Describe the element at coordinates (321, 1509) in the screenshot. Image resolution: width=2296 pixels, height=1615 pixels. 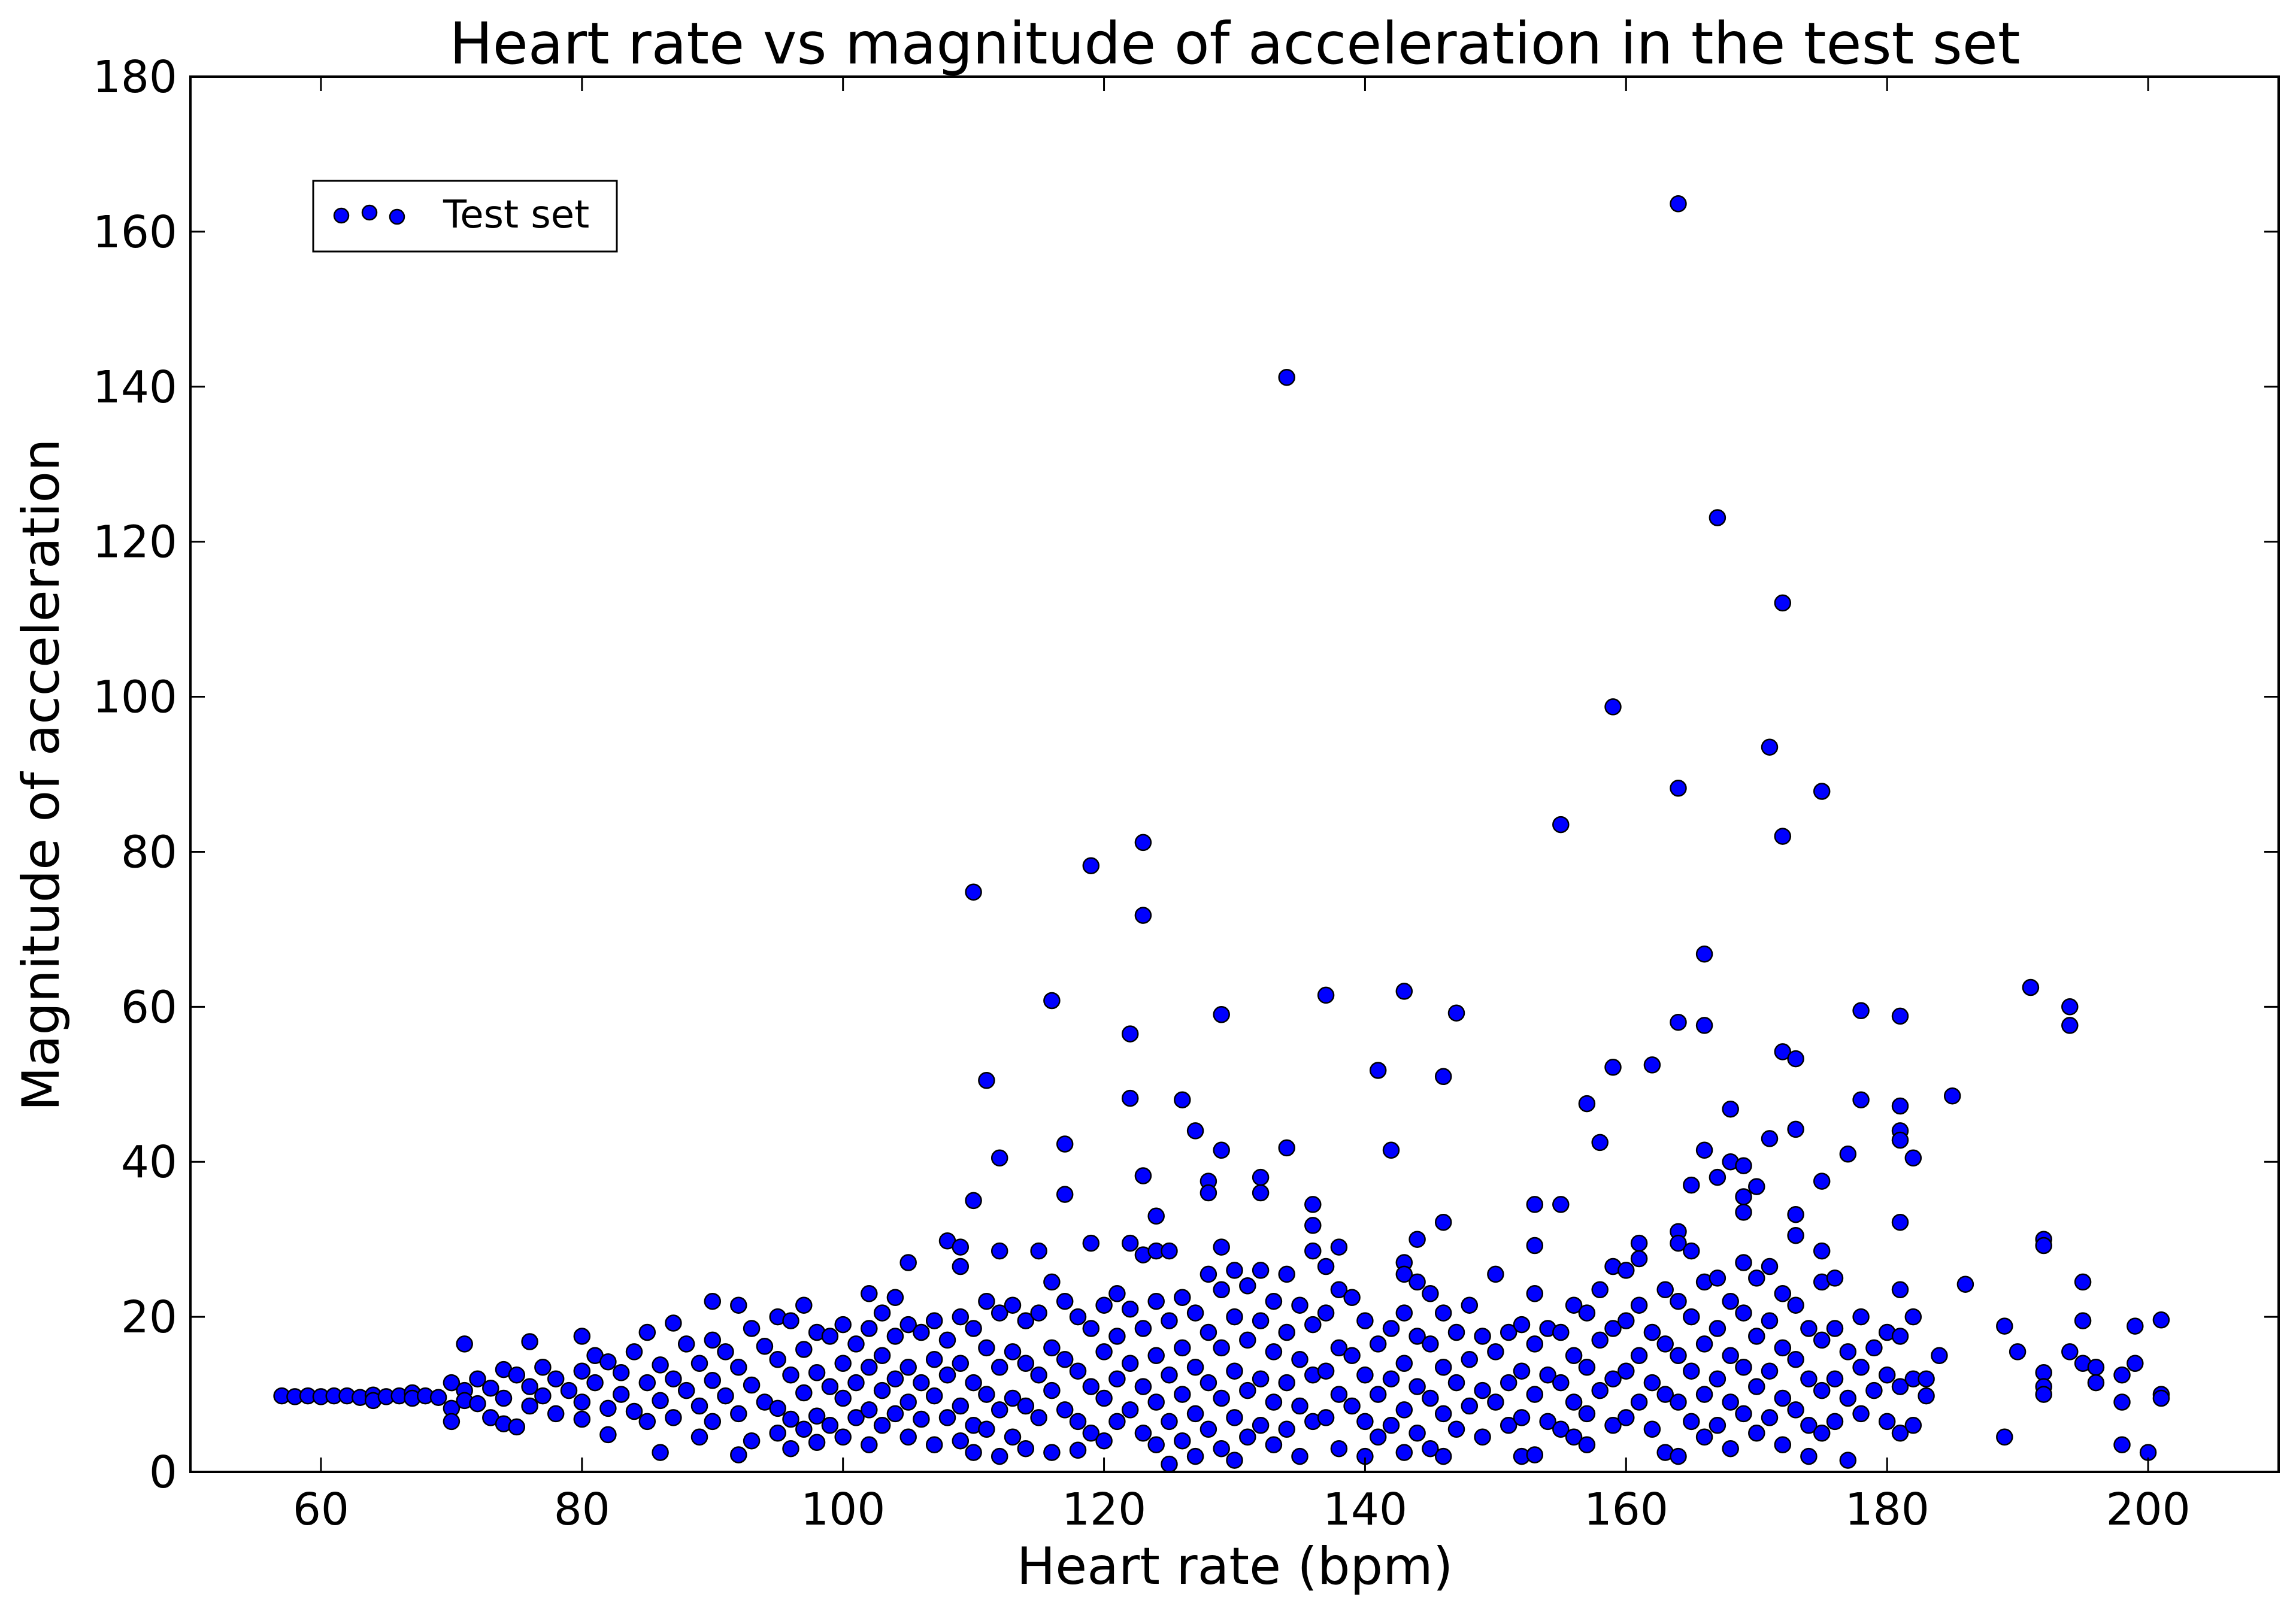
I see `x-tick-label: 60` at that location.